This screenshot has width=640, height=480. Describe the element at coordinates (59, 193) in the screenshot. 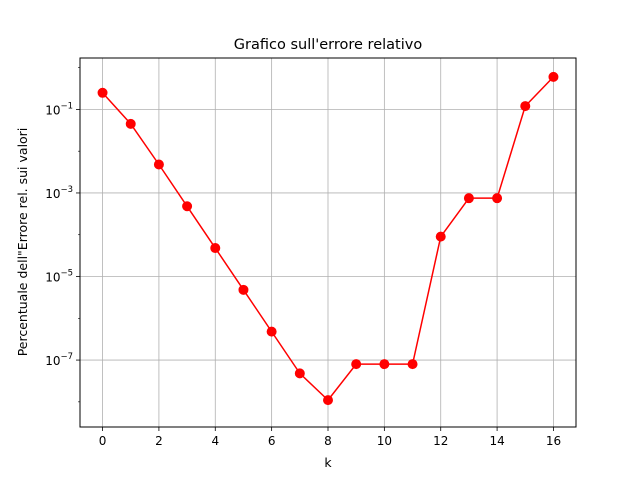

I see `y-tick-label: 10⁻³` at that location.